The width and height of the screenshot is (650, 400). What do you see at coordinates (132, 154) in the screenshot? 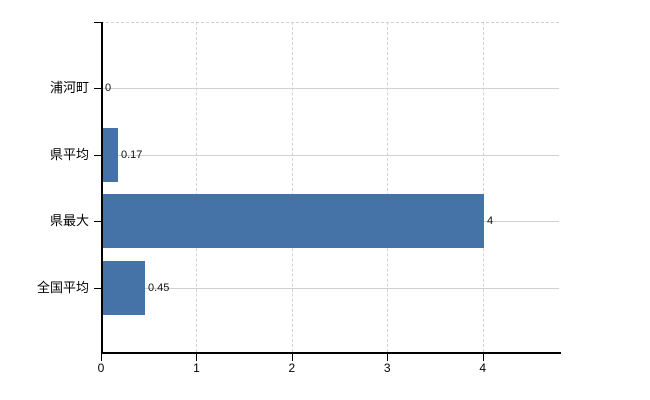
I see `value-label: 0.17` at bounding box center [132, 154].